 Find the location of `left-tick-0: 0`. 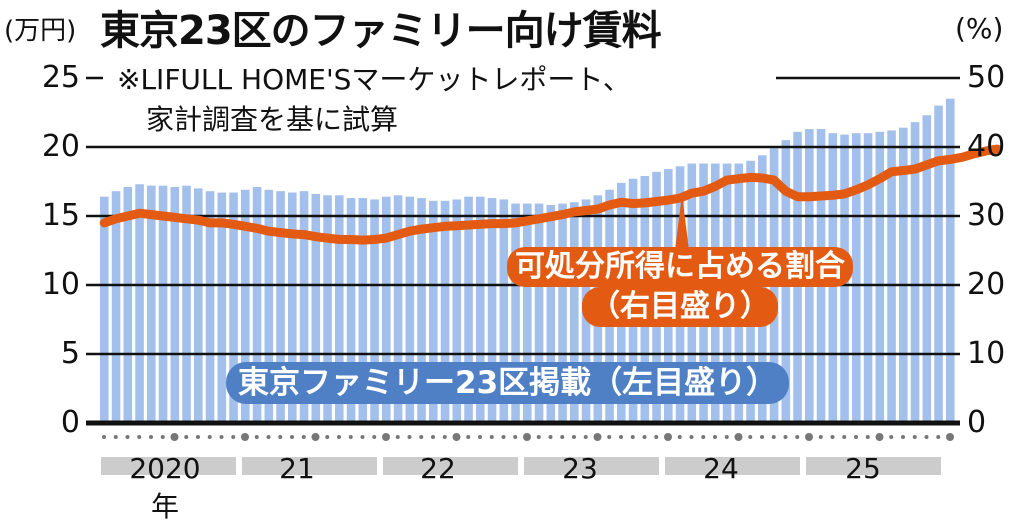

left-tick-0: 0 is located at coordinates (70, 422).